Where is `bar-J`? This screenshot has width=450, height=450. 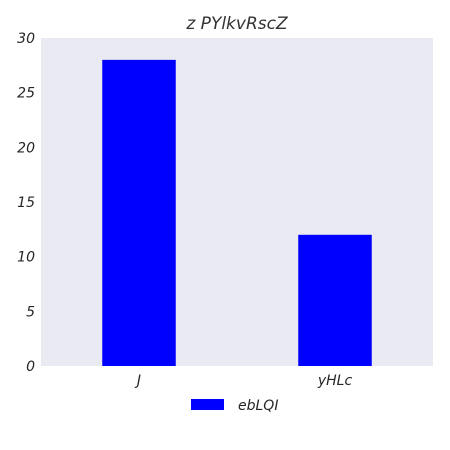
bar-J is located at coordinates (139, 212).